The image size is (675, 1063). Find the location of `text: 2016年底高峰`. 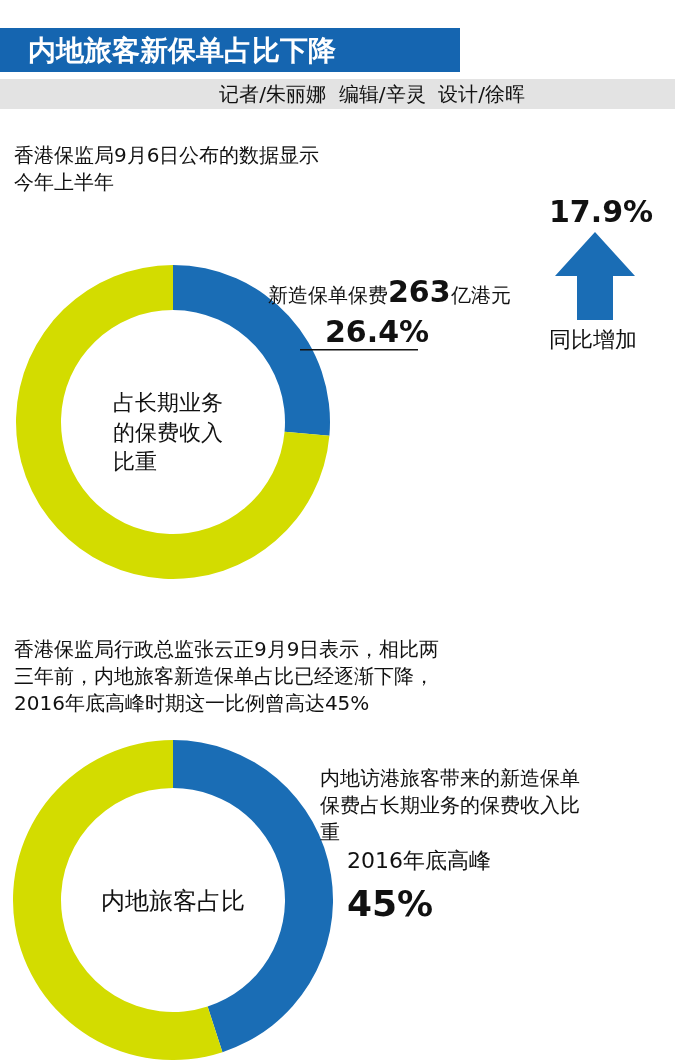

text: 2016年底高峰 is located at coordinates (419, 861).